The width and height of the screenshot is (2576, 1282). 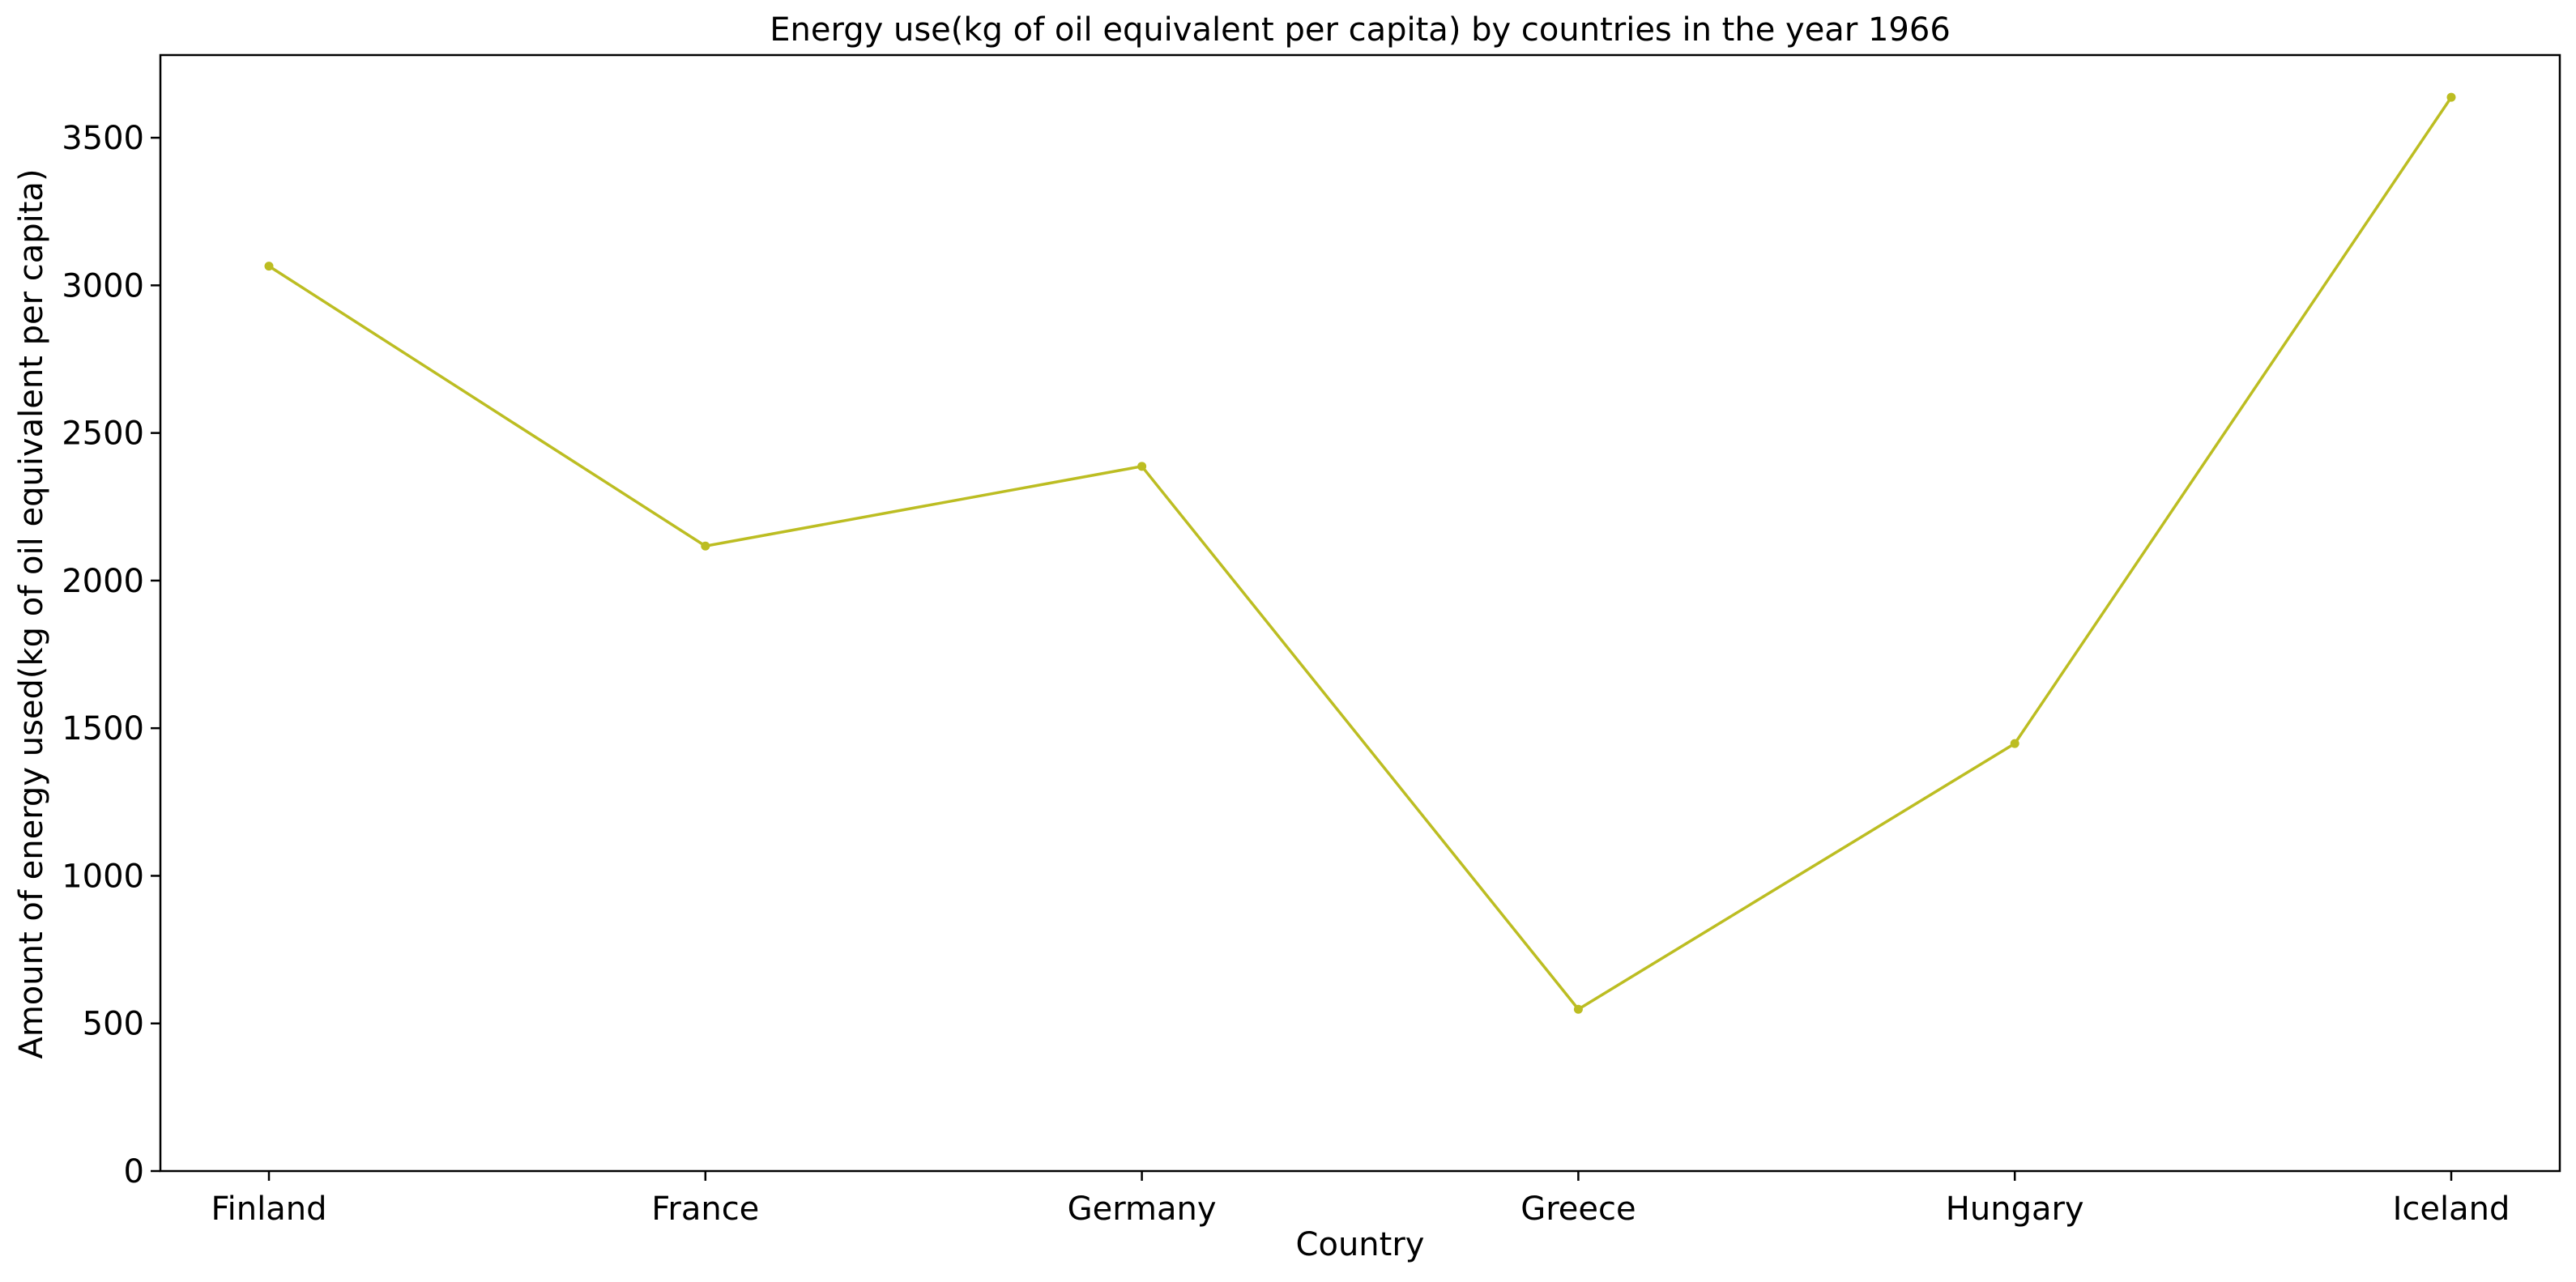 I want to click on x-tick-label: France, so click(x=705, y=1209).